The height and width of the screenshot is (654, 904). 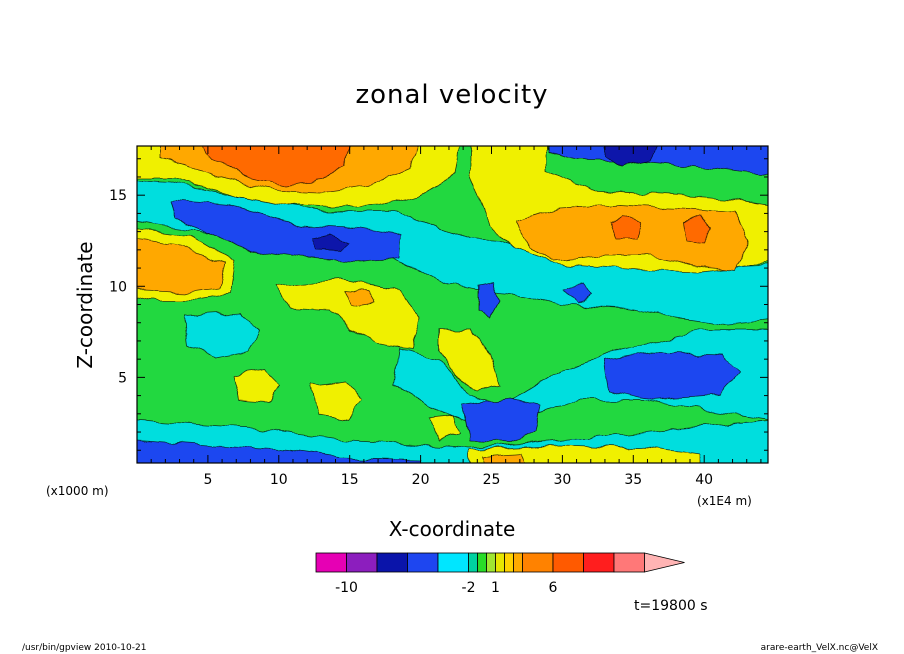 What do you see at coordinates (347, 315) in the screenshot?
I see `contour-mid-yellow` at bounding box center [347, 315].